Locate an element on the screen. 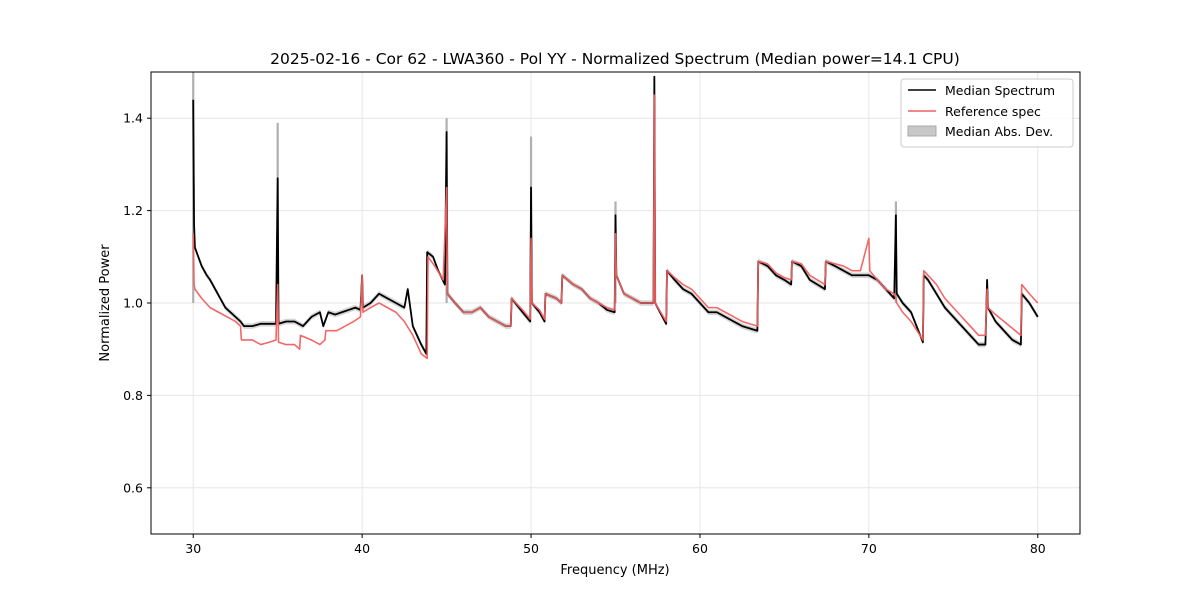 This screenshot has height=604, width=1200. legend-swatch-mad is located at coordinates (922, 131).